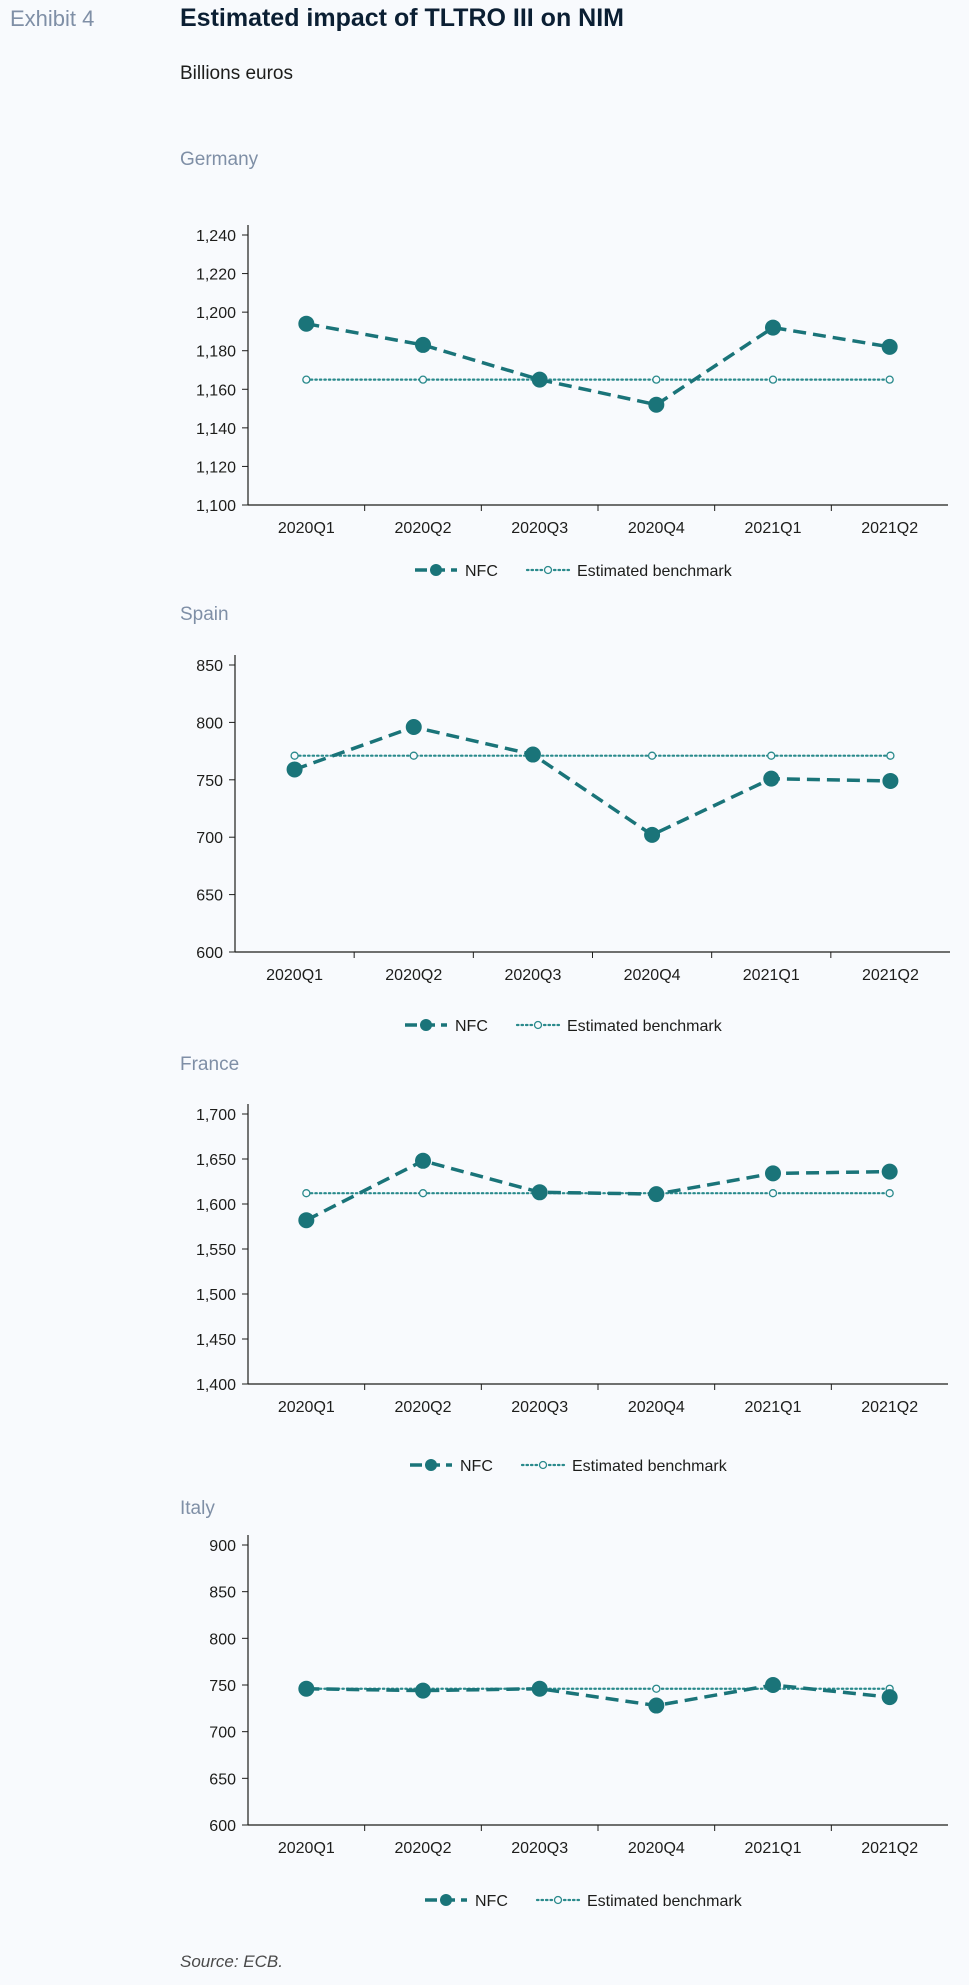 This screenshot has width=969, height=1985. I want to click on y-tick-label: 700, so click(222, 1733).